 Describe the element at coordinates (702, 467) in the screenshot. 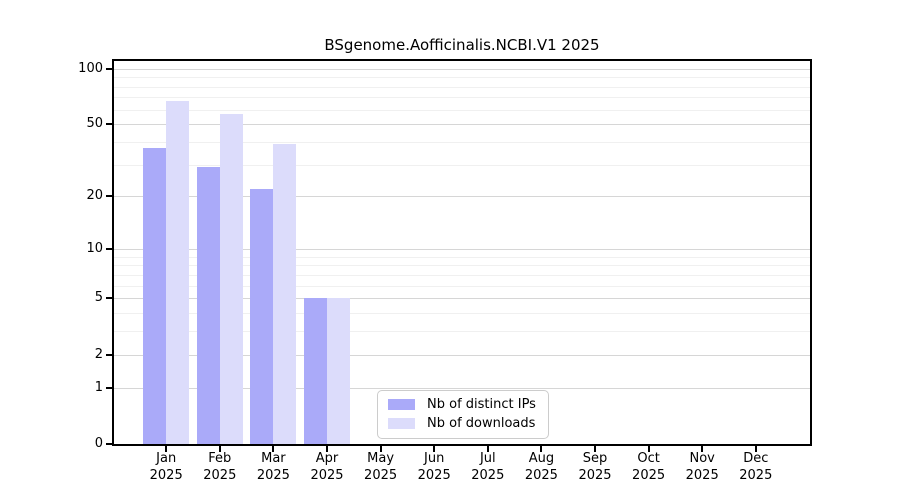

I see `x-tick-label: Nov 2025` at that location.